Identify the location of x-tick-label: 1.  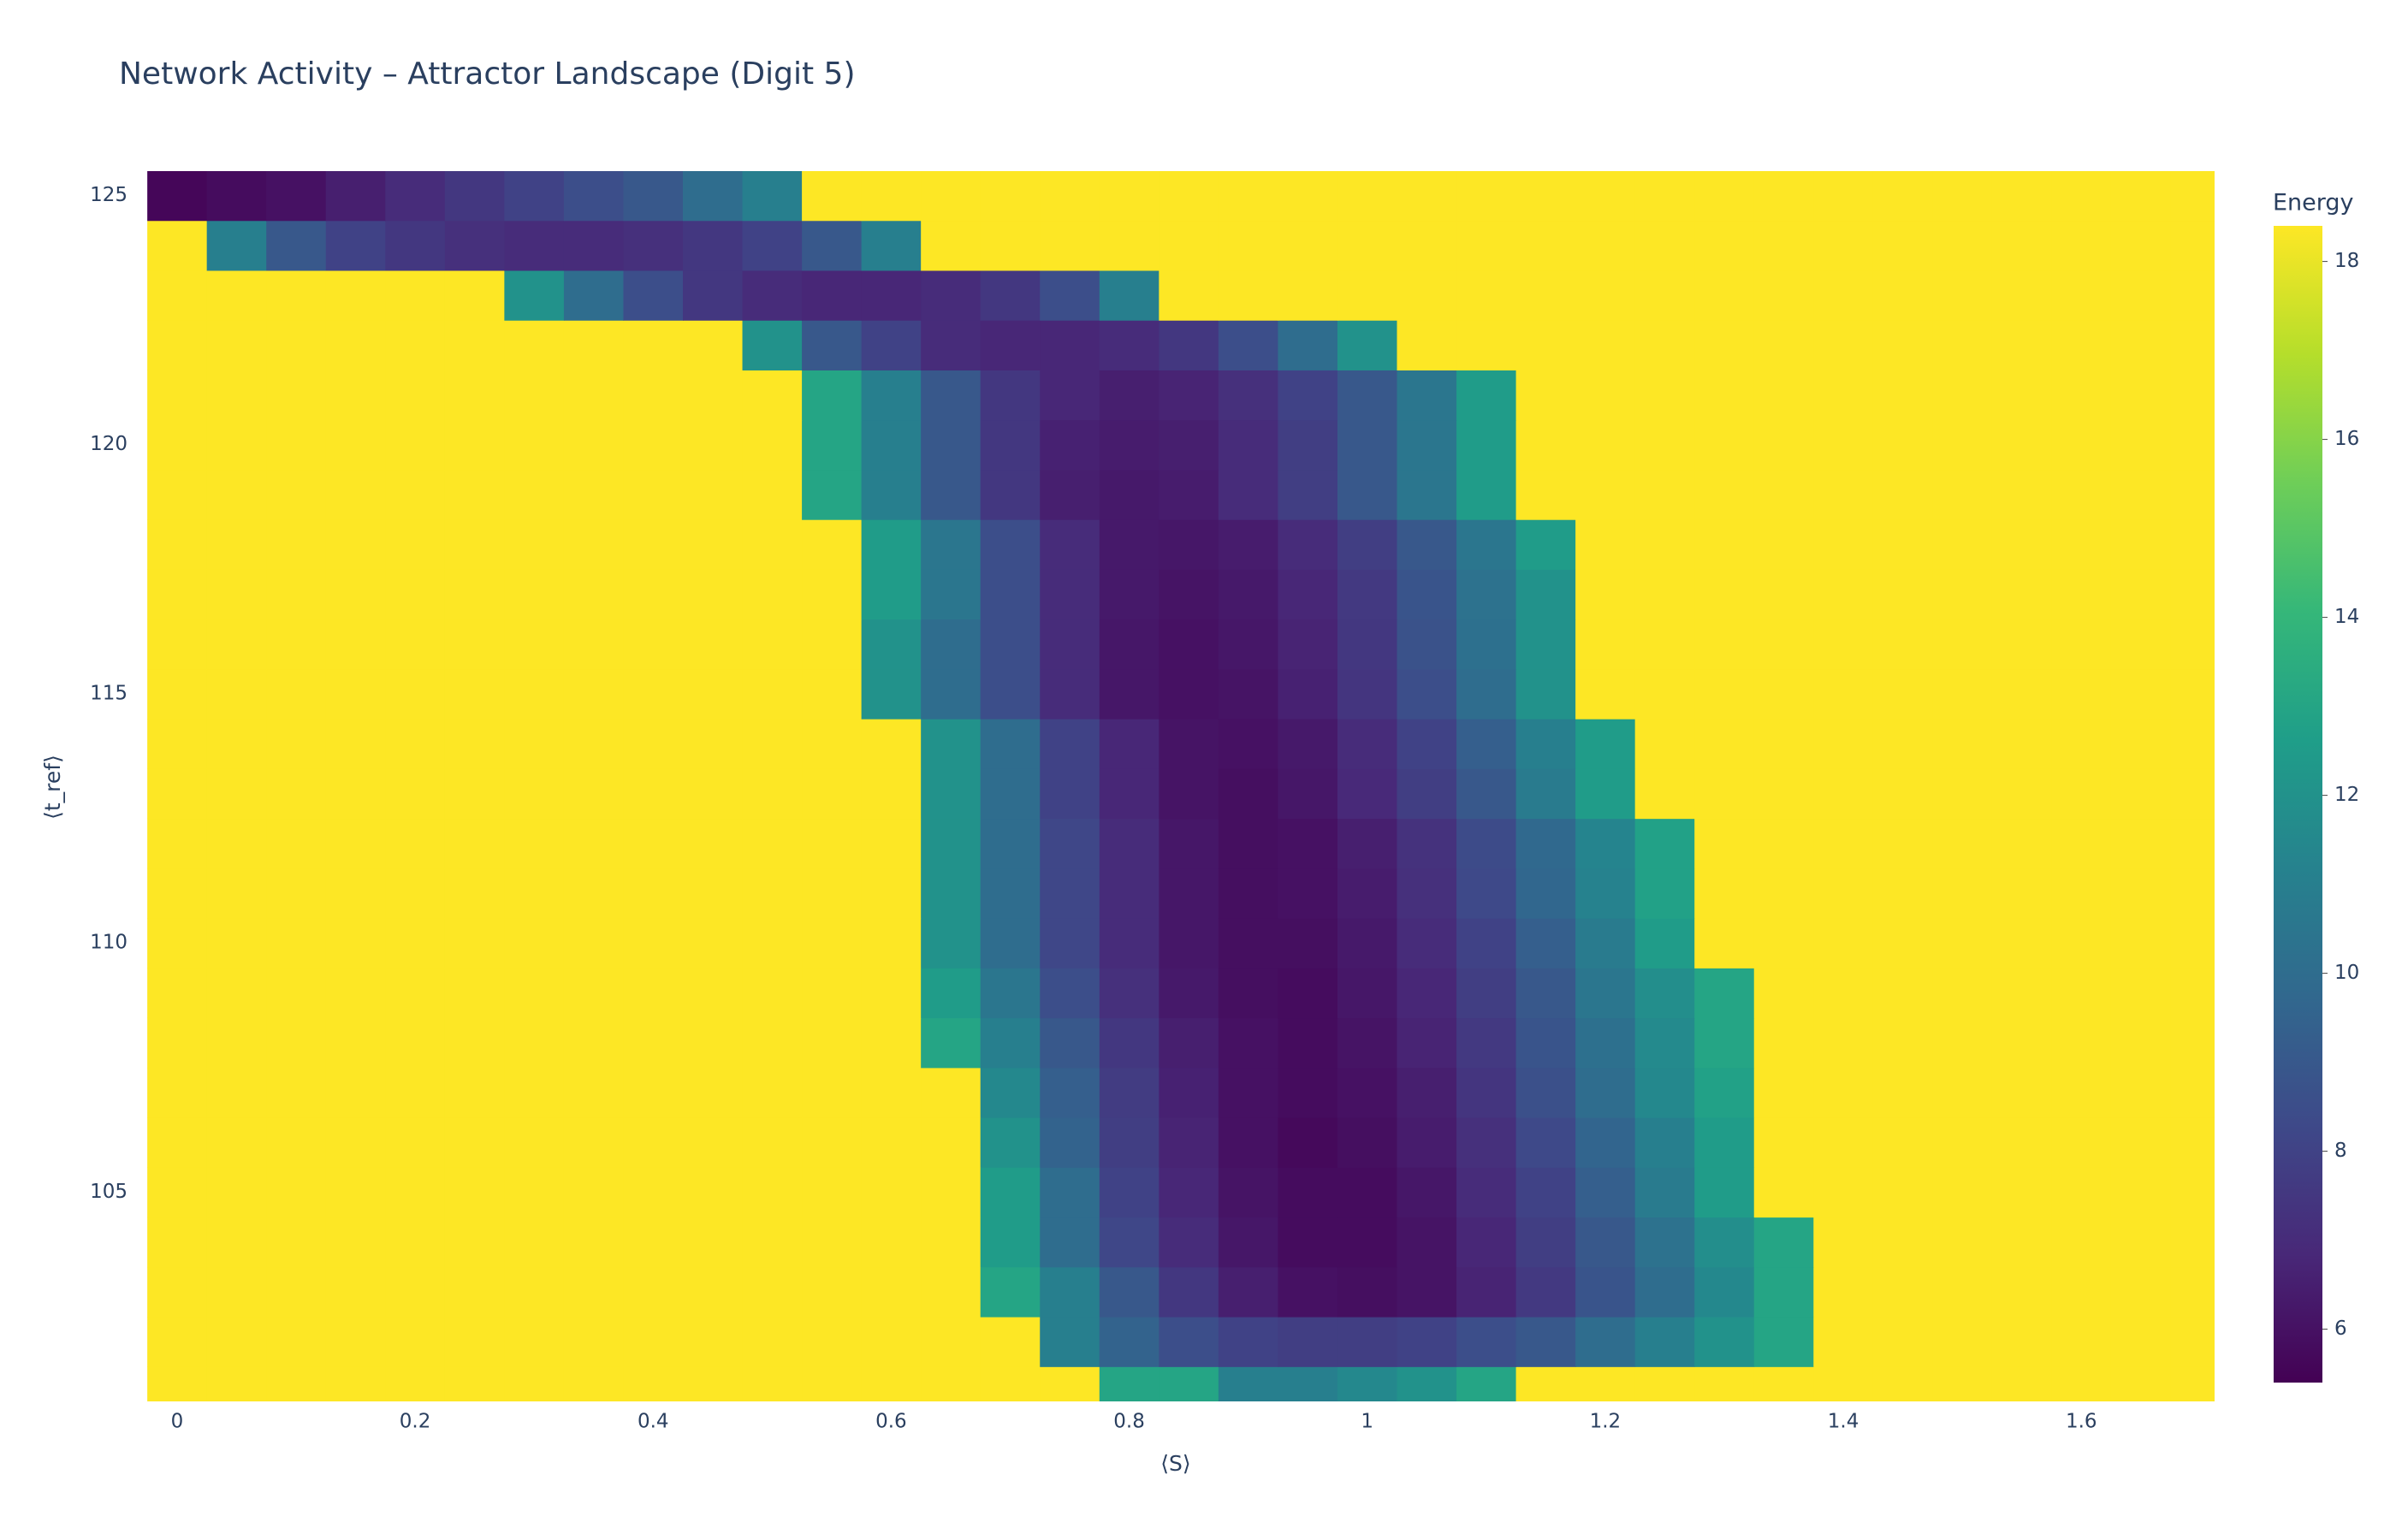
(1367, 1422).